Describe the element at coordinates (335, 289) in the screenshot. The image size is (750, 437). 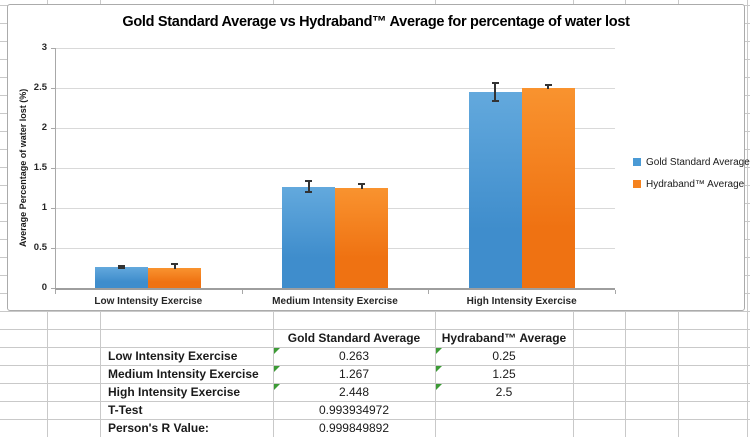
I see `x-axis-line` at that location.